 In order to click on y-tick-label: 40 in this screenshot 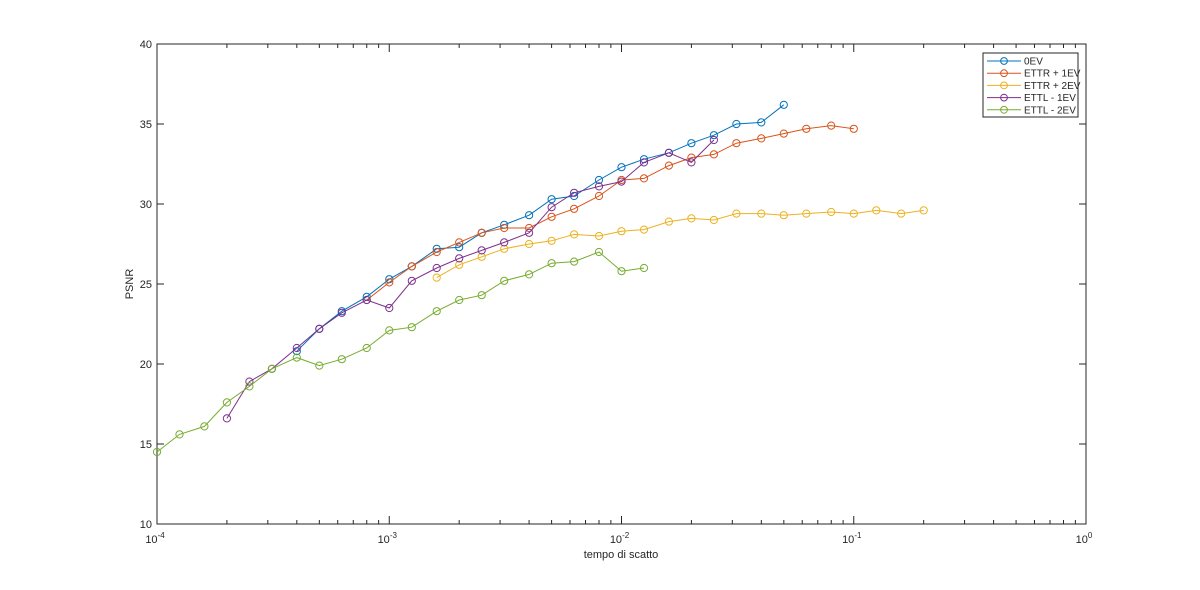, I will do `click(146, 45)`.